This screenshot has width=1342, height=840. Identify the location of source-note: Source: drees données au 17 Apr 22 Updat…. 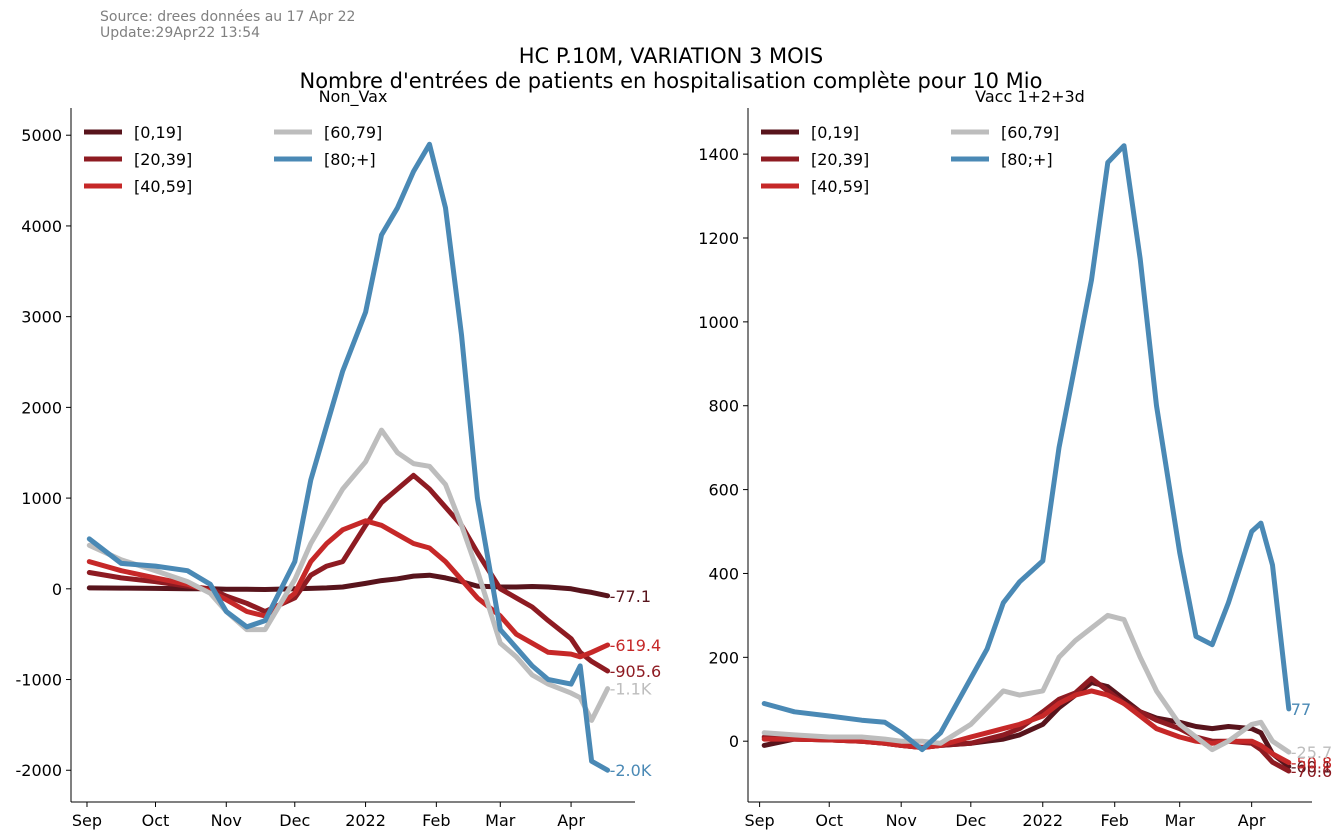
(227, 25).